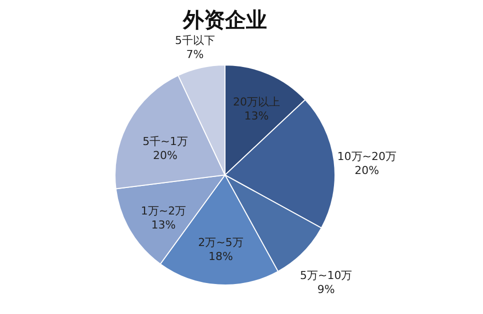 This screenshot has width=483, height=314. I want to click on data-label: 18%, so click(220, 257).